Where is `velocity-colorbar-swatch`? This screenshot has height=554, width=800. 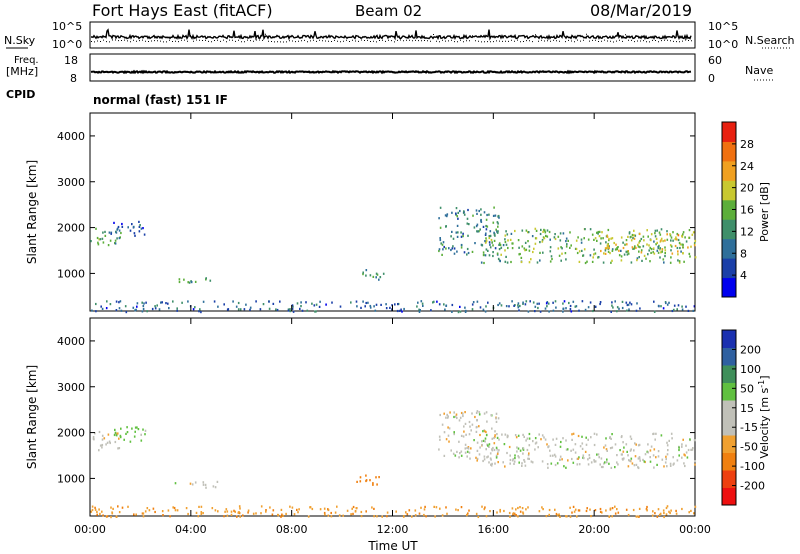
velocity-colorbar-swatch is located at coordinates (729, 461).